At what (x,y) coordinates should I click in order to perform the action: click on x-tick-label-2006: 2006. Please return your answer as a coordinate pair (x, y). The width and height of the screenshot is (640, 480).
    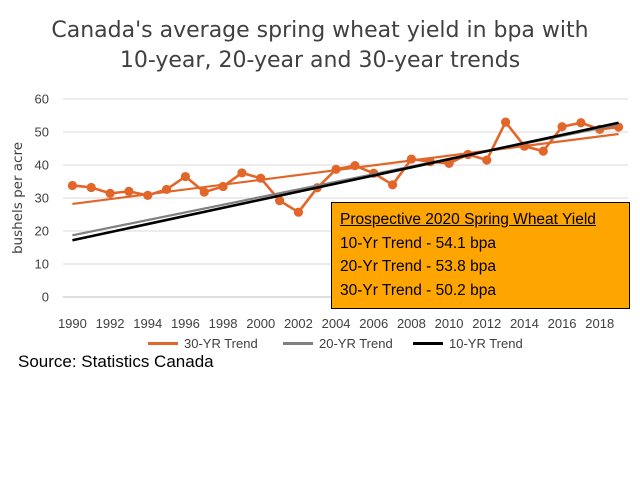
    Looking at the image, I should click on (373, 323).